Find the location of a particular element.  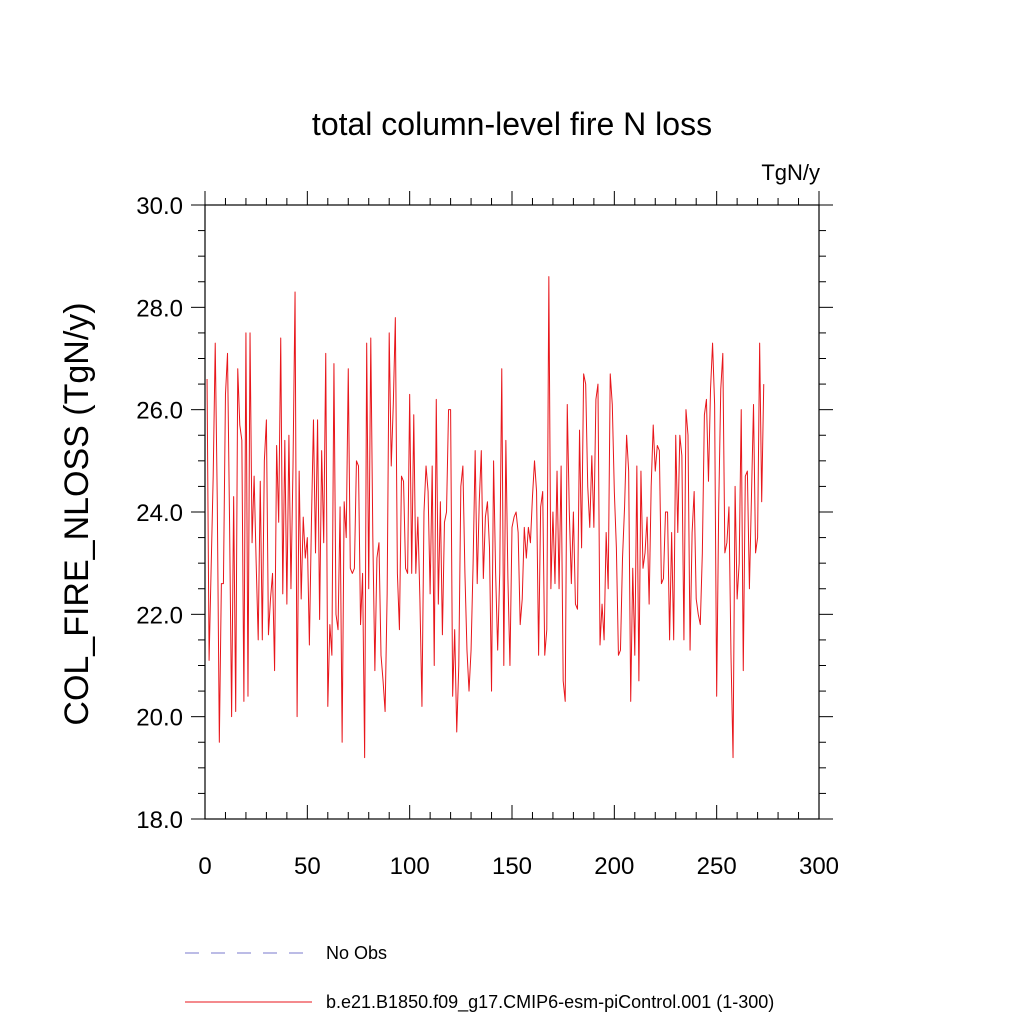

x-axis-tick-labels: 0 50 100 150 200 250 300 is located at coordinates (518, 866).